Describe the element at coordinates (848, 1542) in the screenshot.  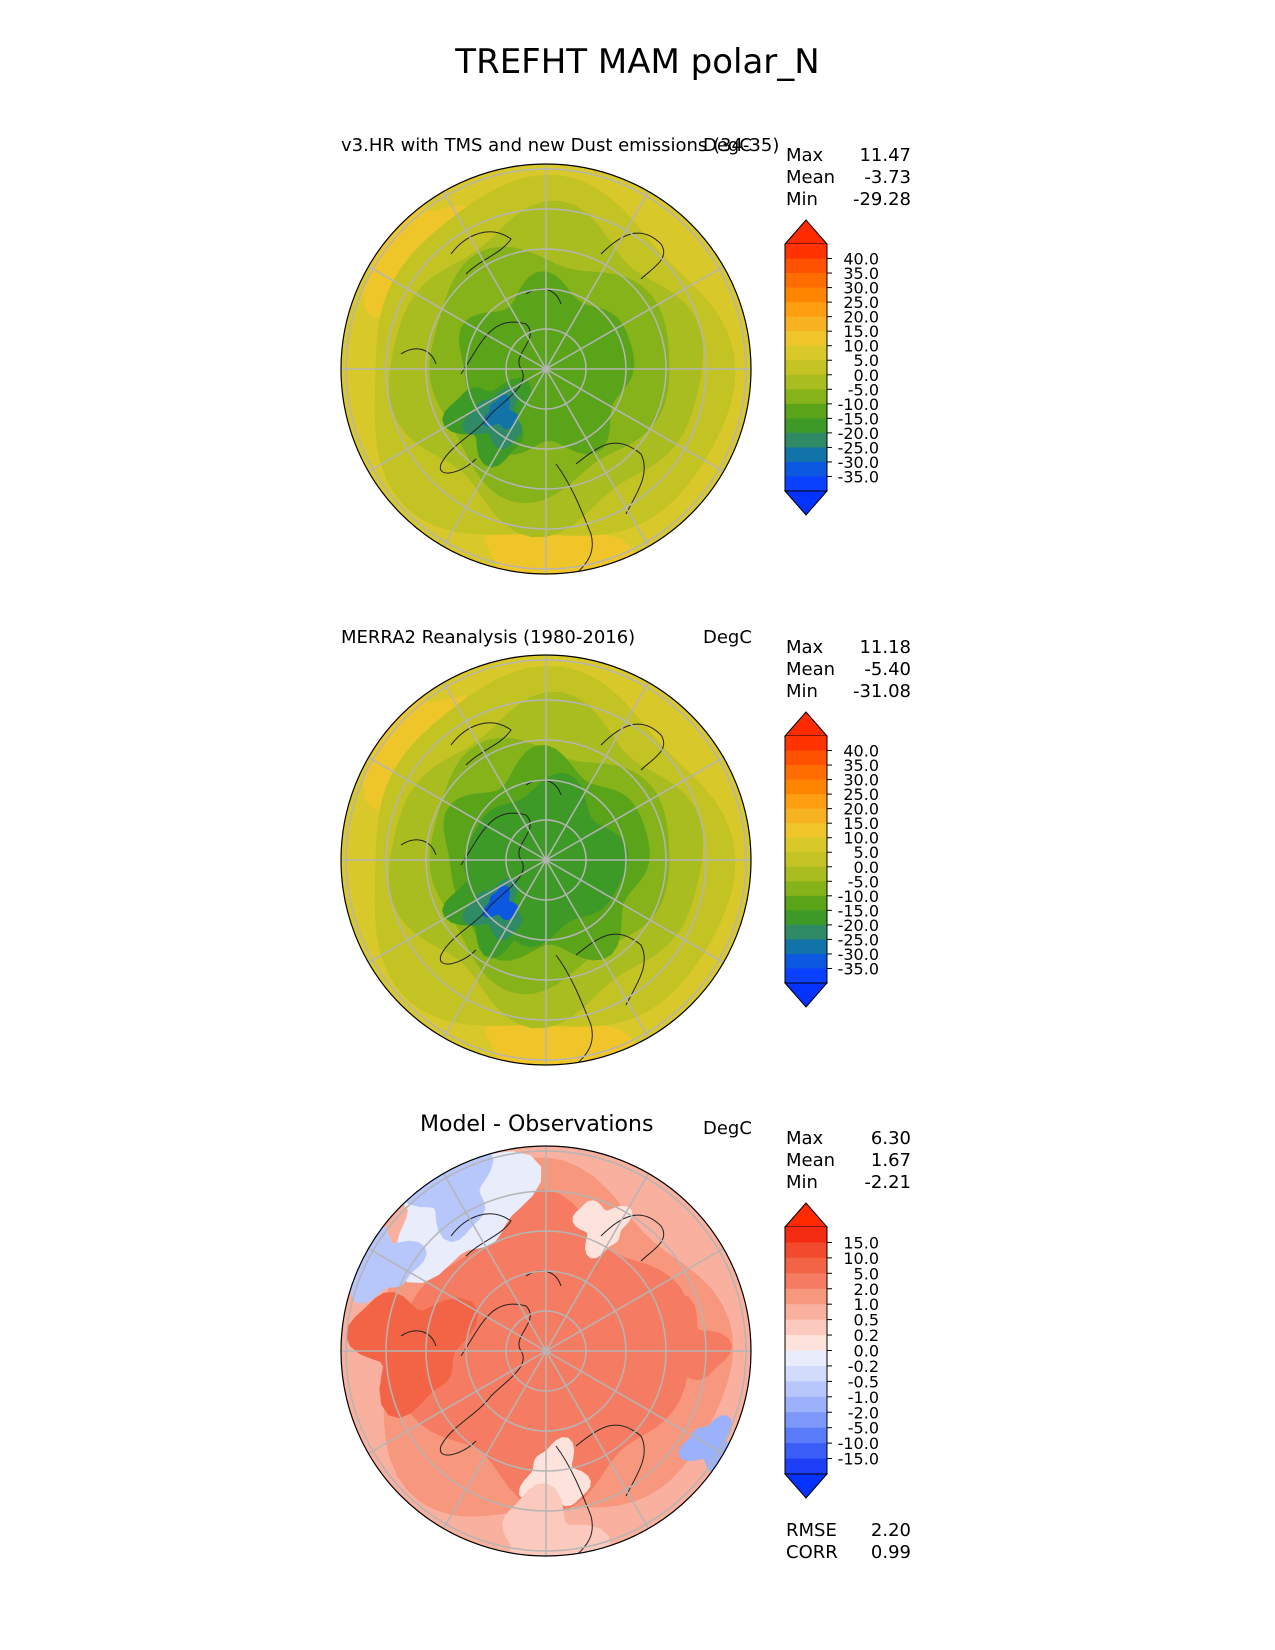
I see `panel3-rmse-corr: RMSE 2.20 CORR 0.99` at that location.